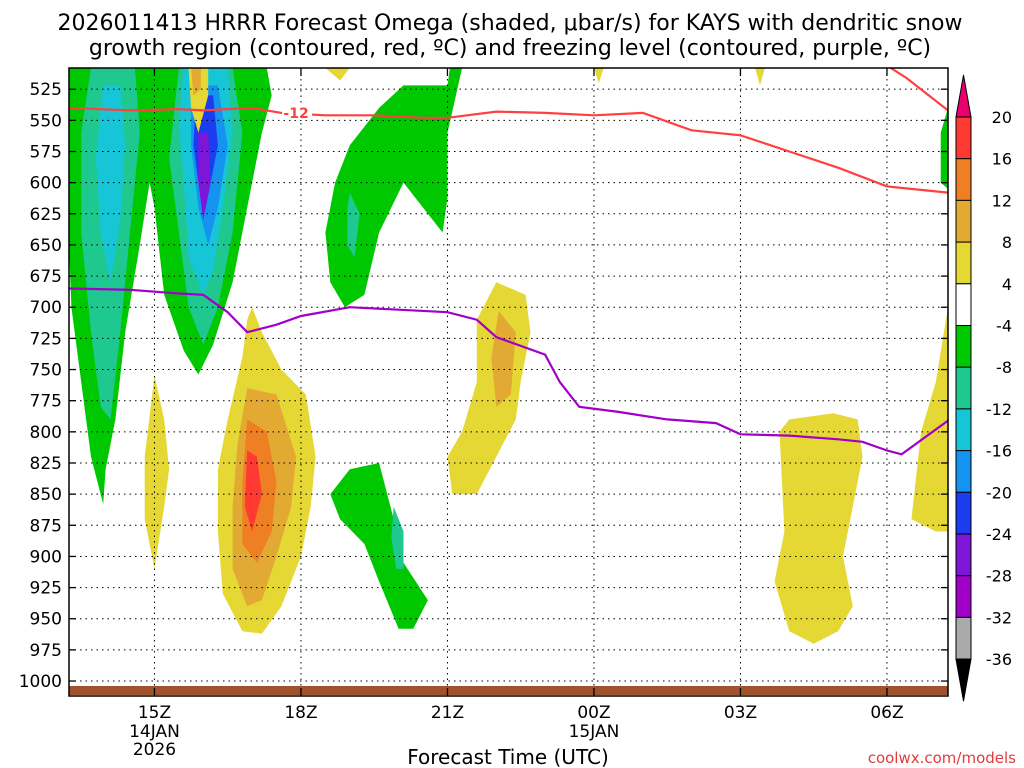  I want to click on y-tick-label: 900, so click(46, 557).